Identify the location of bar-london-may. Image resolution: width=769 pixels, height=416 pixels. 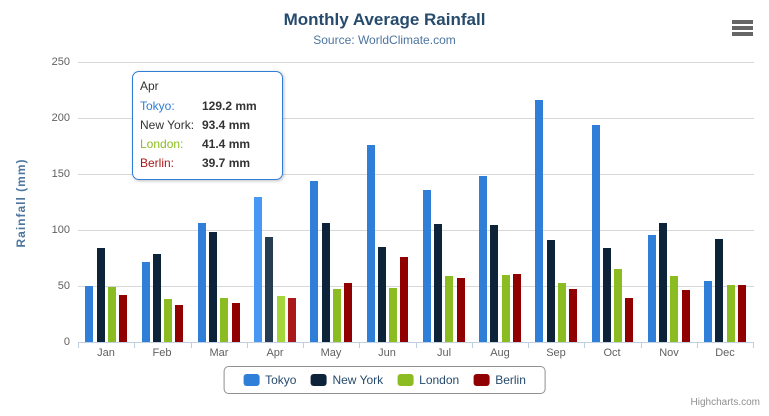
(337, 315).